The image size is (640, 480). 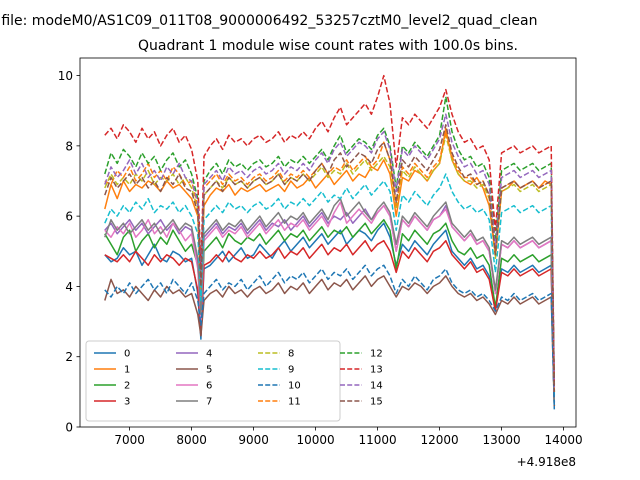 What do you see at coordinates (564, 440) in the screenshot?
I see `x-tick-label: 14000` at bounding box center [564, 440].